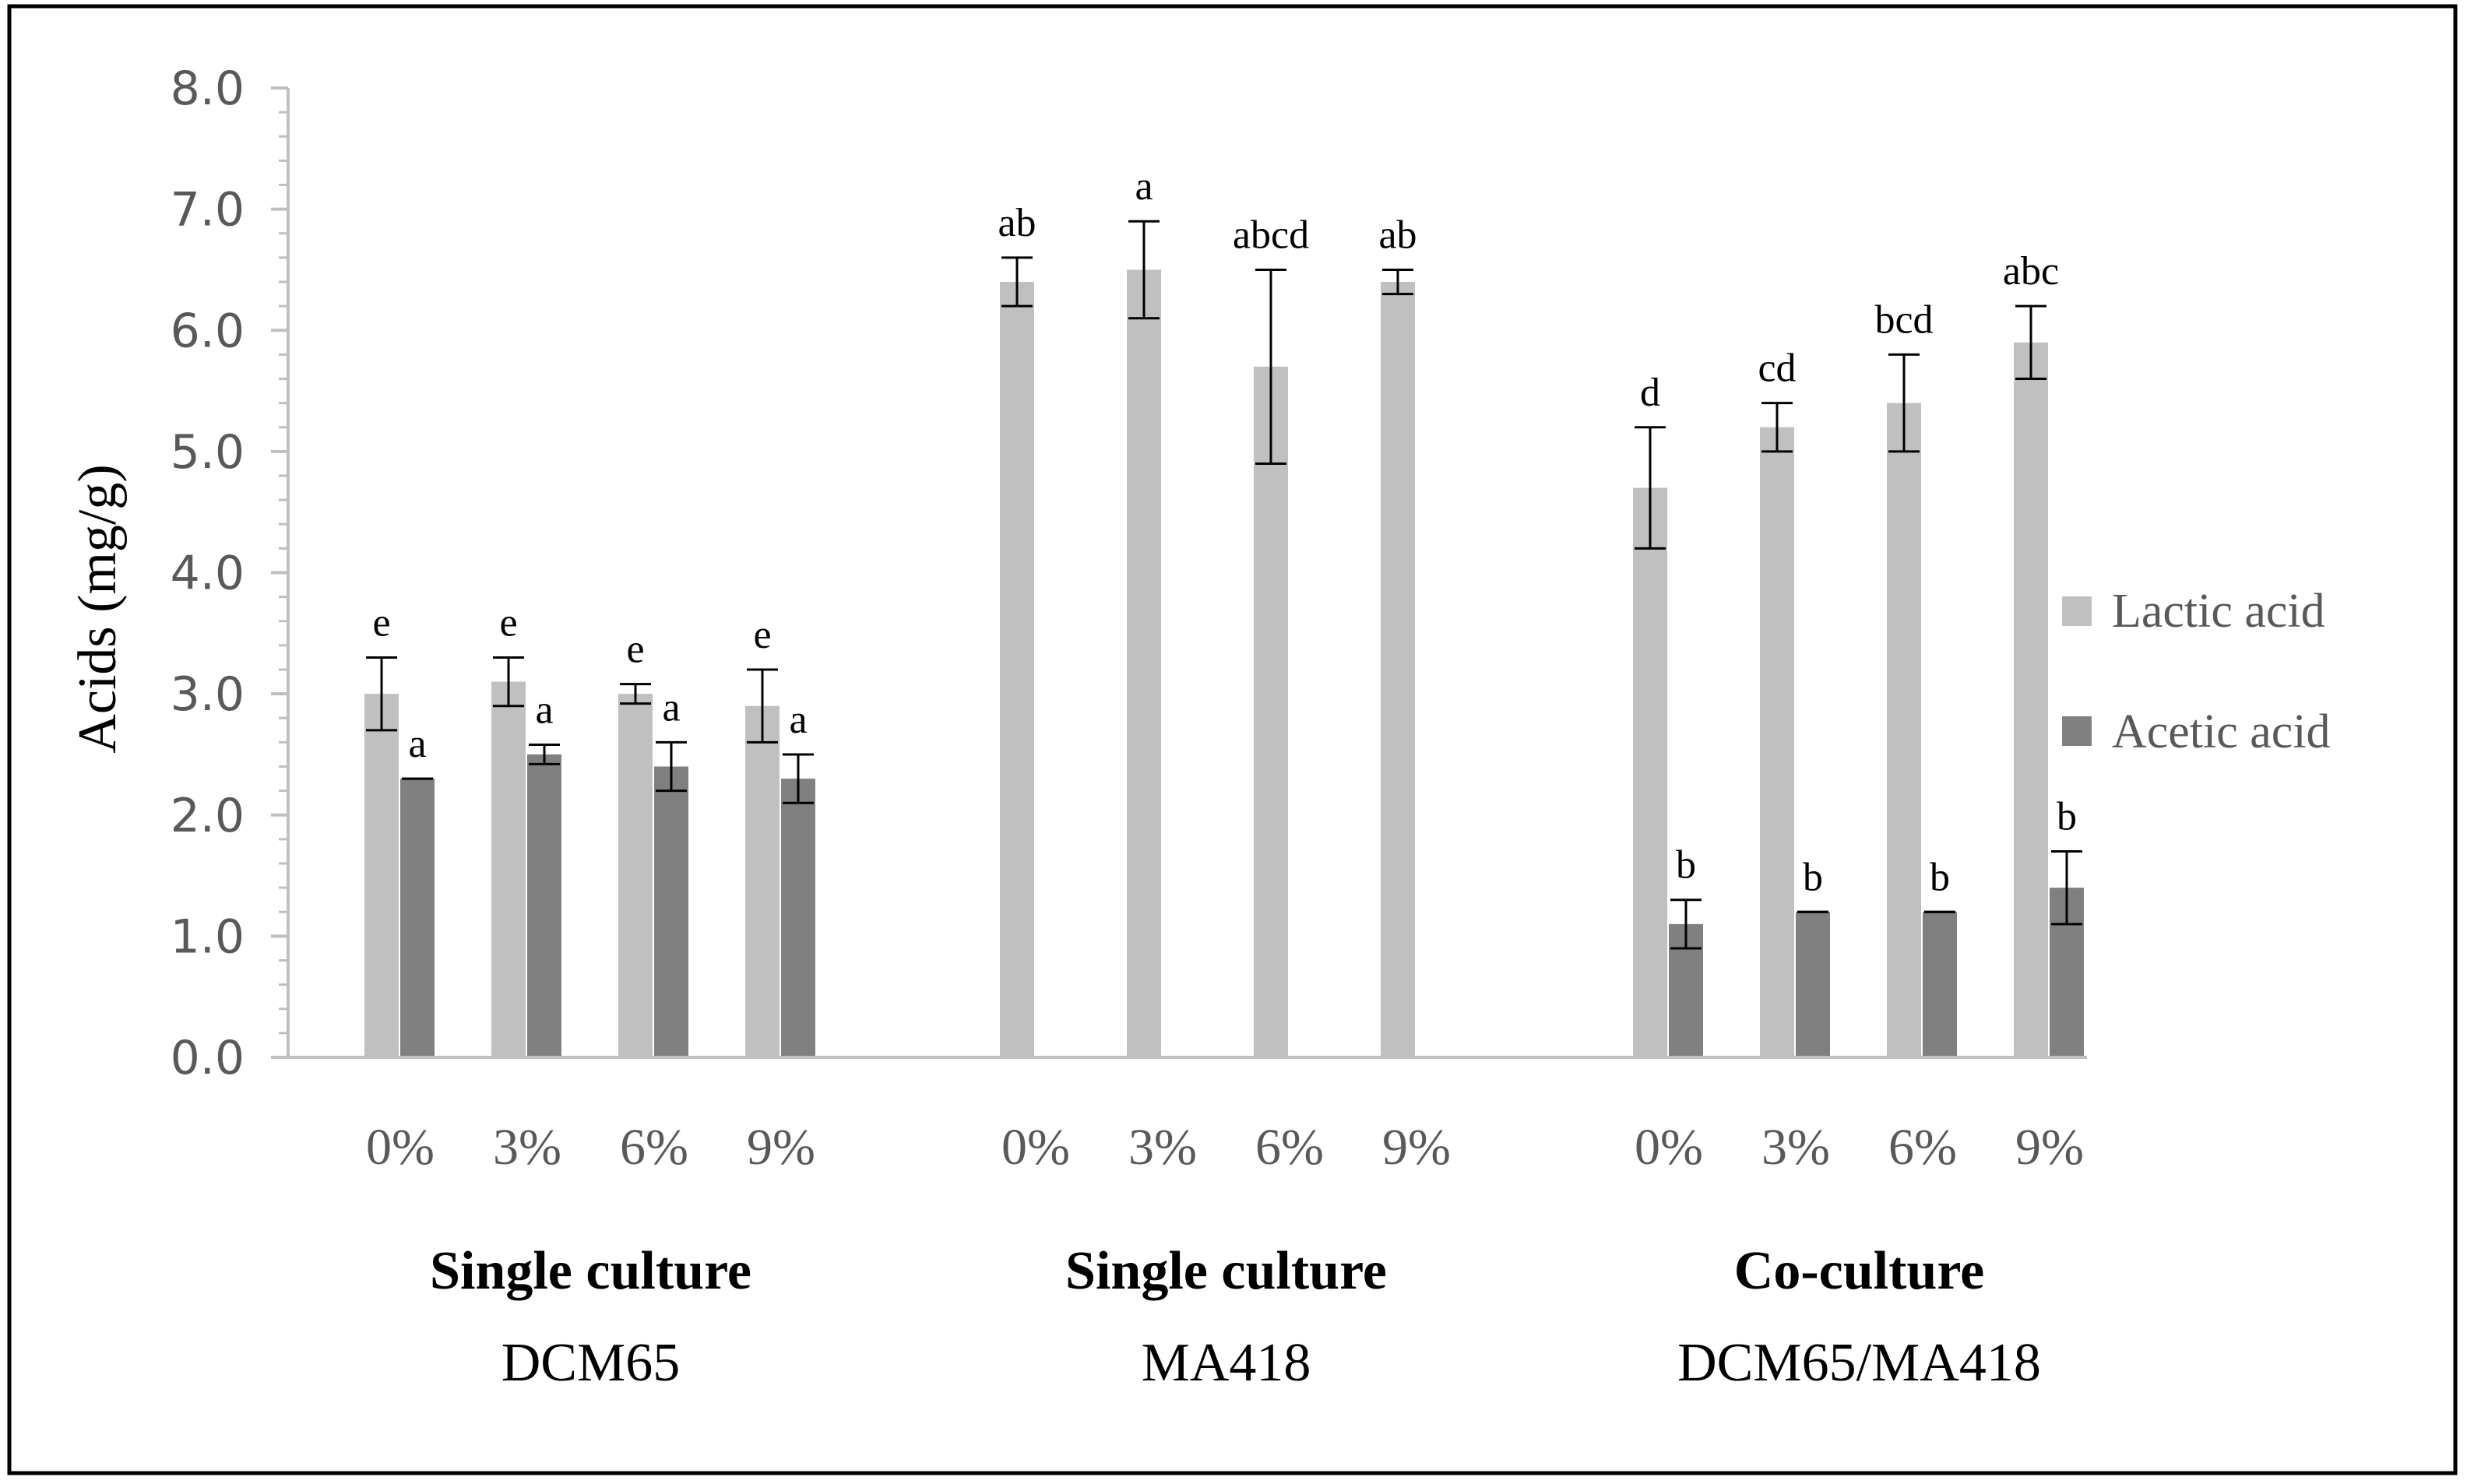 This screenshot has height=1484, width=2467. I want to click on y-tick-label: 3.0, so click(208, 695).